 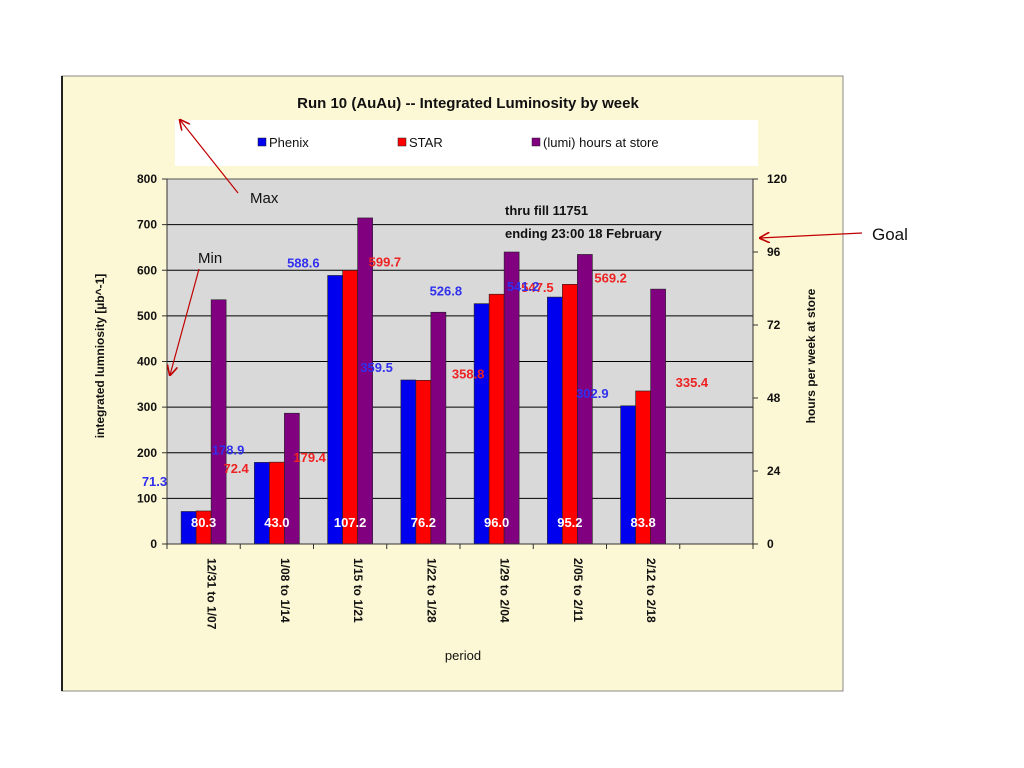 I want to click on x-tick-label: 12/31 to 1/07, so click(x=212, y=594).